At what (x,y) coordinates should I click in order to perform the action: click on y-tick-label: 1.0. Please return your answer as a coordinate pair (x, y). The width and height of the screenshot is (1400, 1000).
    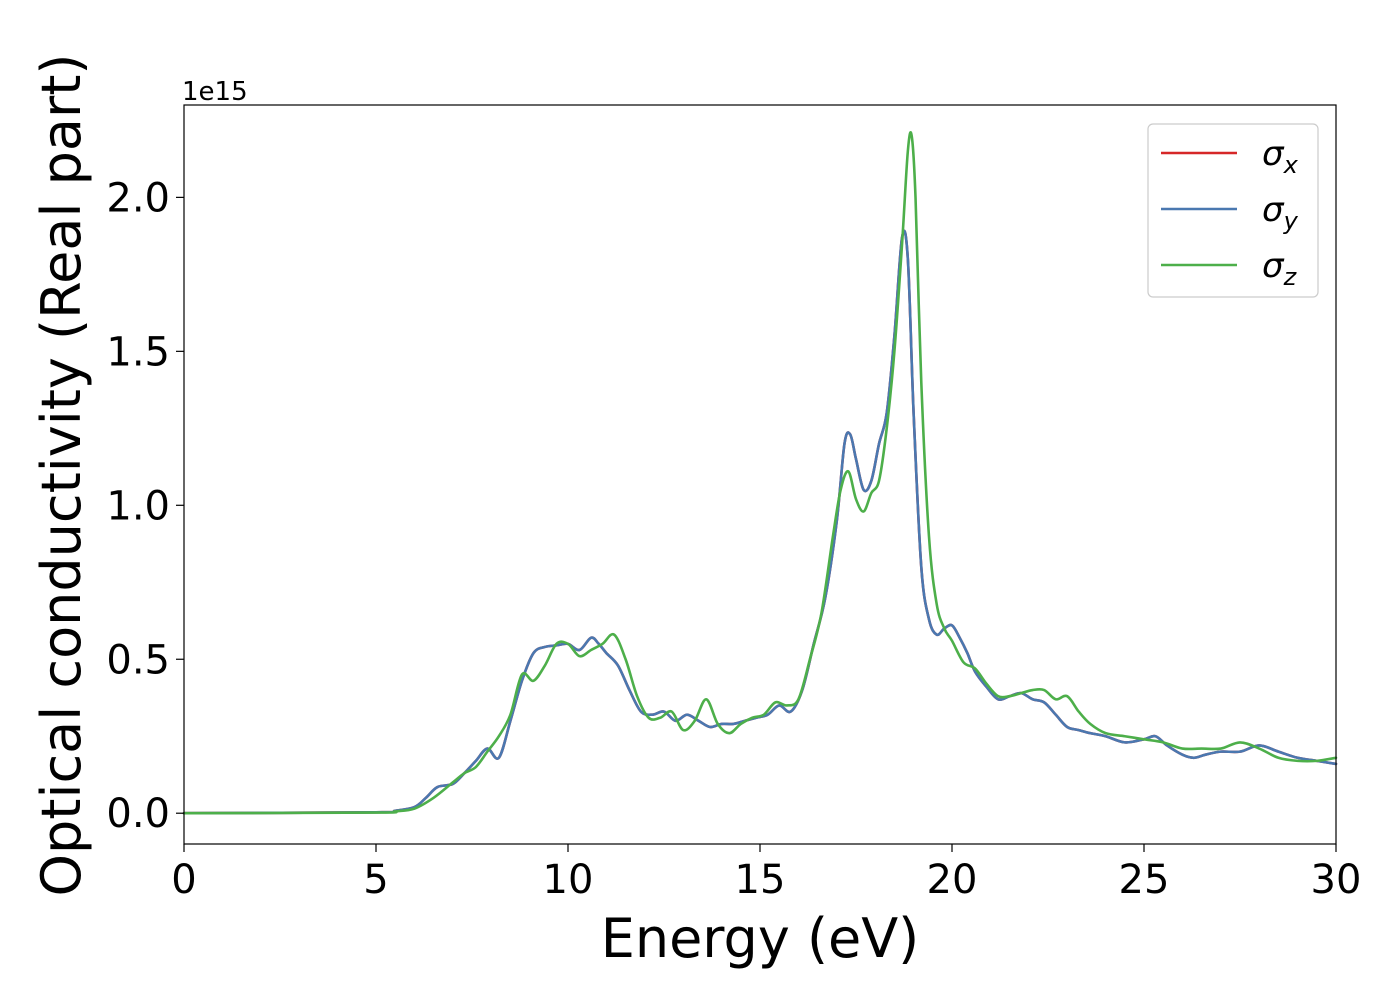
    Looking at the image, I should click on (138, 506).